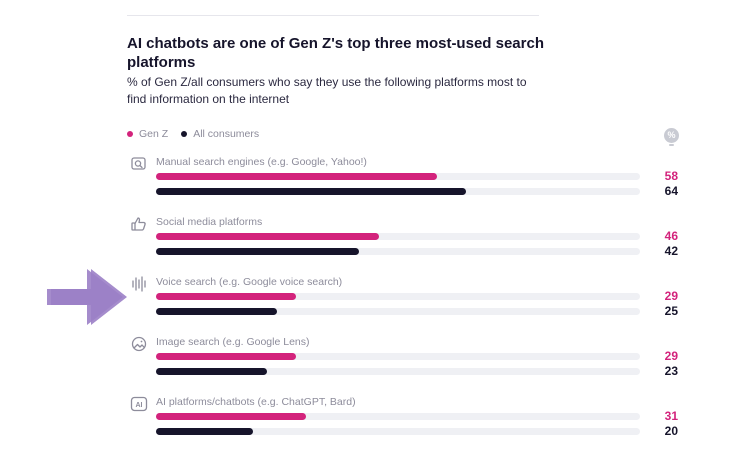  Describe the element at coordinates (368, 365) in the screenshot. I see `bar-row: Image search (e.g. Google Lens) 29 23` at that location.